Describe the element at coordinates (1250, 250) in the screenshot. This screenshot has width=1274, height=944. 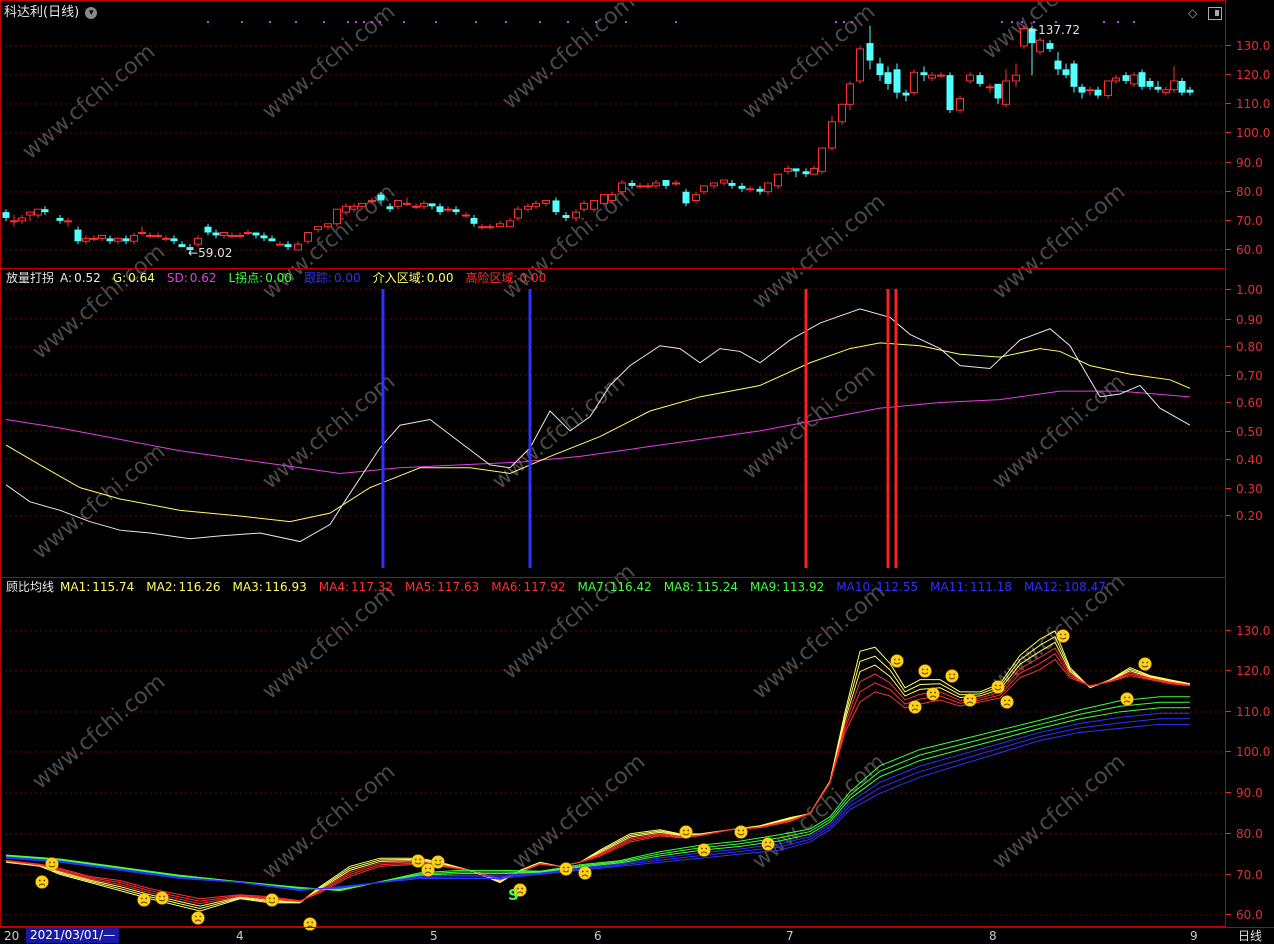
I see `main-axis-tick: 60.0` at that location.